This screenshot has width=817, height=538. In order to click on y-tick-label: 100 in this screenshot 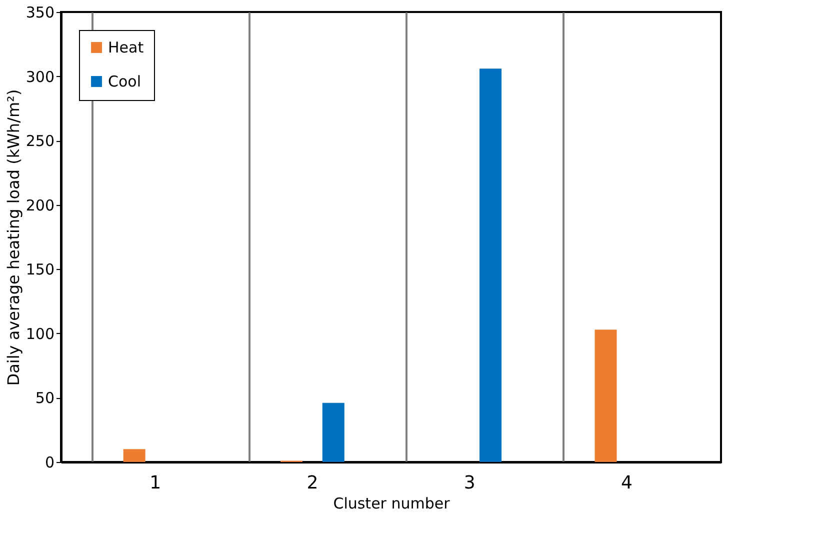, I will do `click(40, 333)`.